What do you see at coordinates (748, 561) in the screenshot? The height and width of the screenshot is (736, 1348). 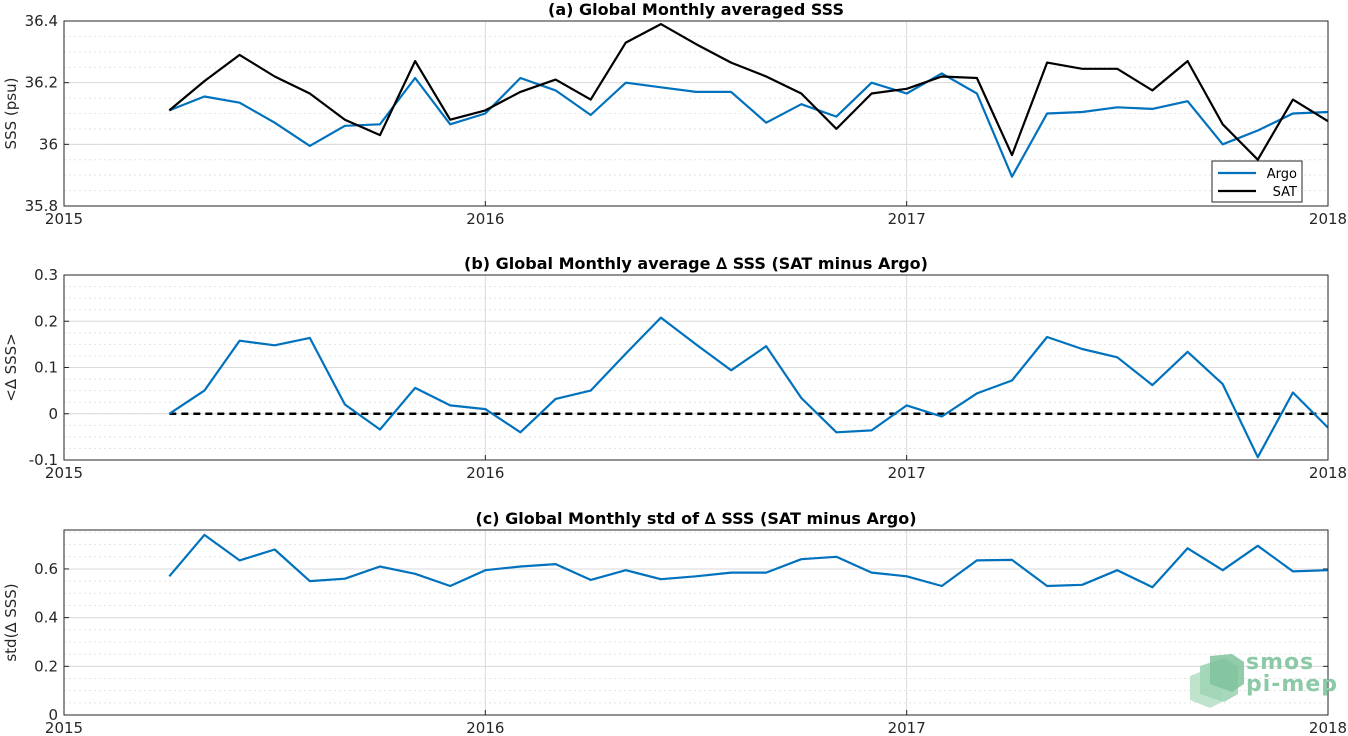 I see `series-line` at bounding box center [748, 561].